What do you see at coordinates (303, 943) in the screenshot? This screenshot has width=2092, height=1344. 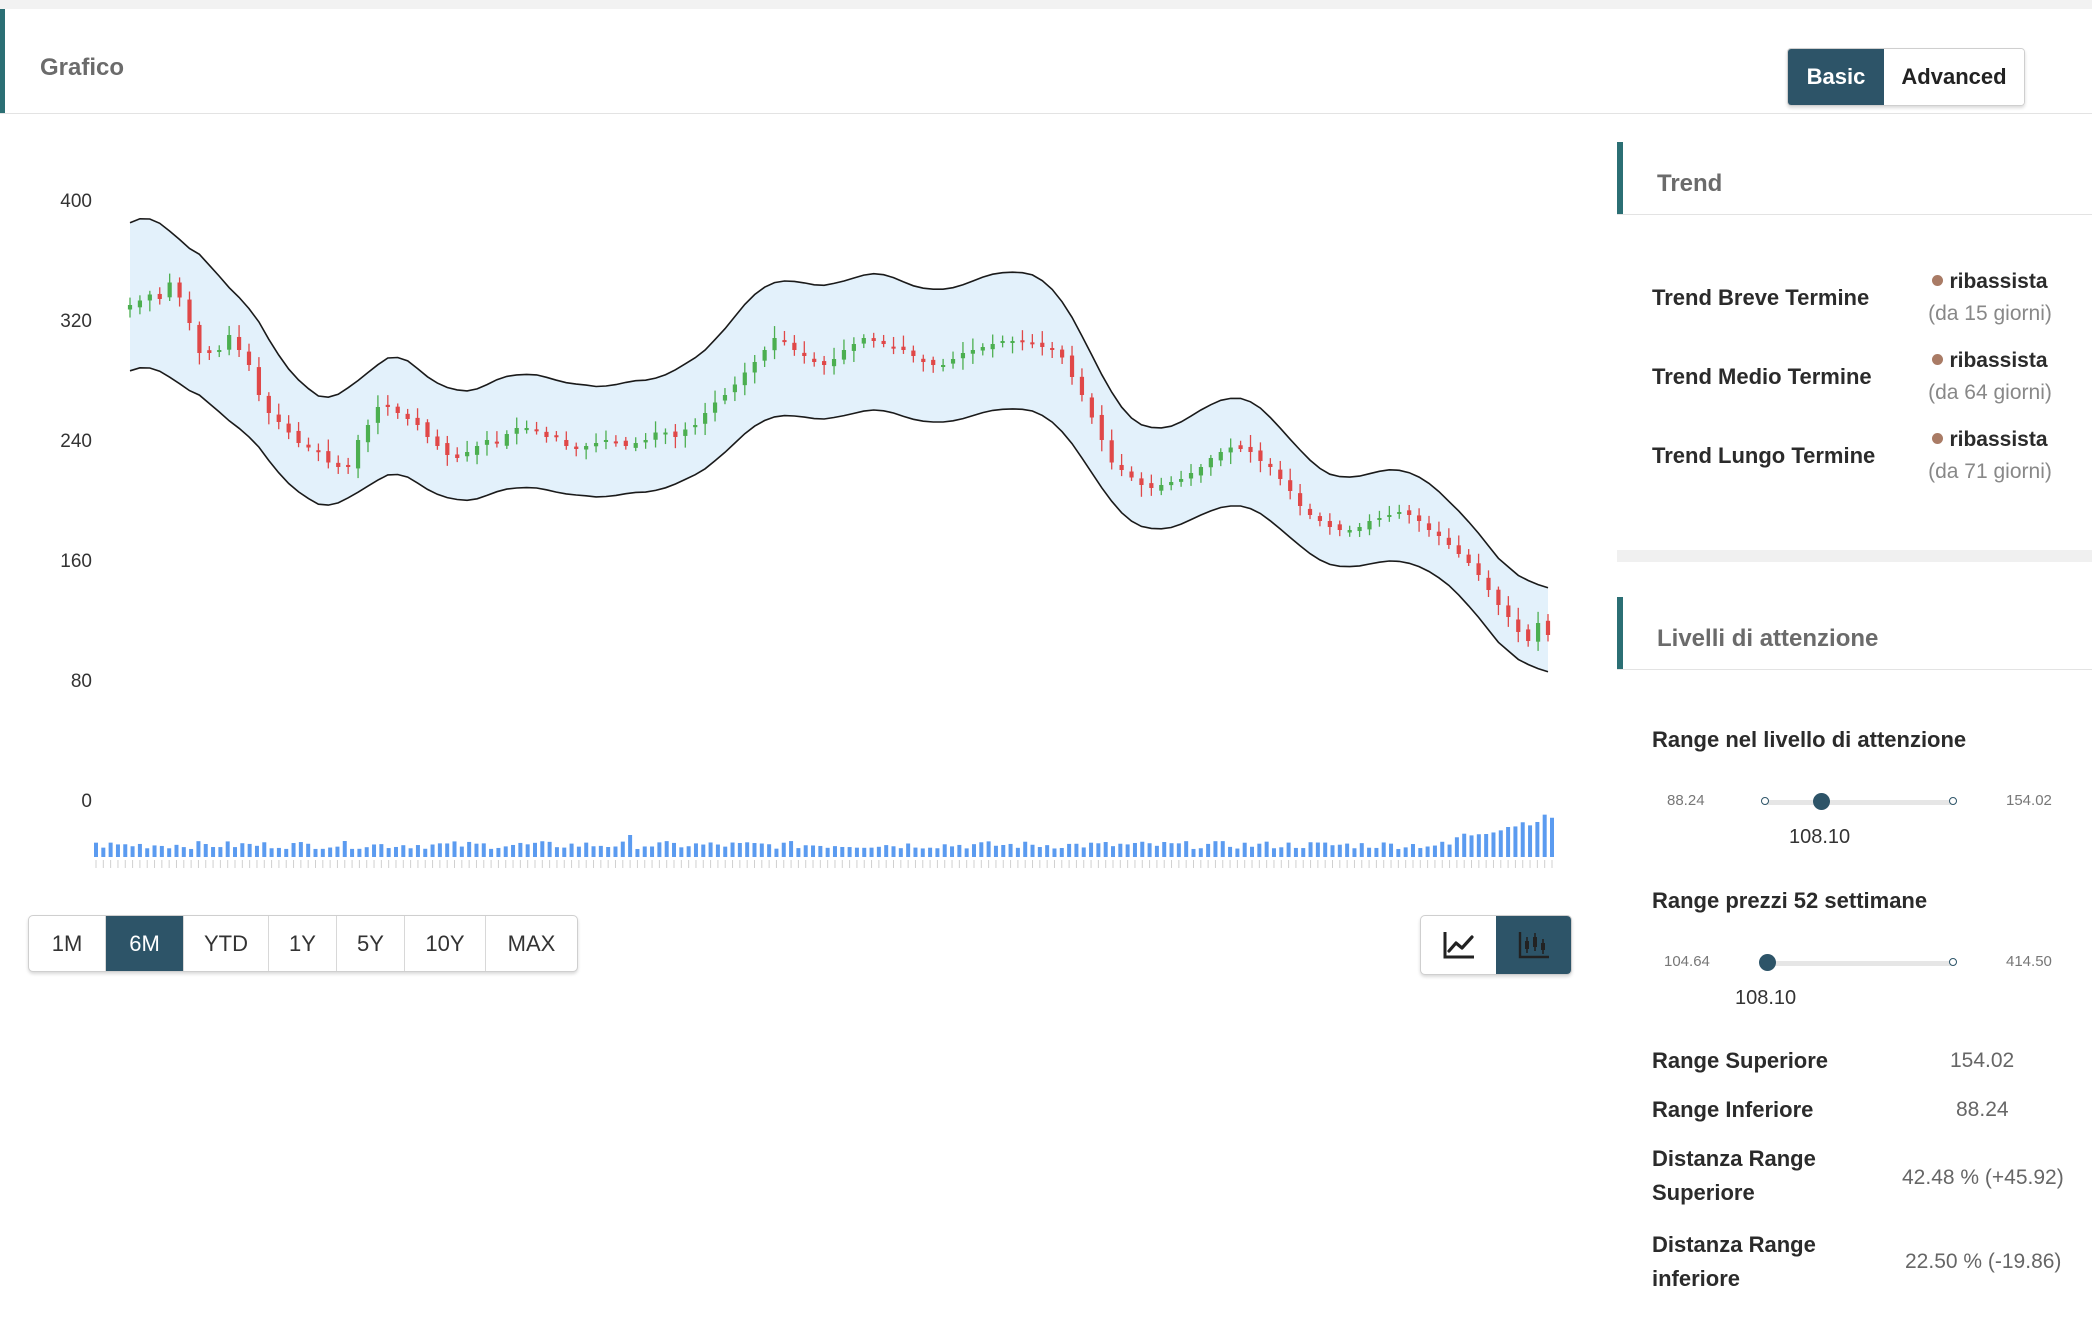 I see `period-1y-button: 1Y` at bounding box center [303, 943].